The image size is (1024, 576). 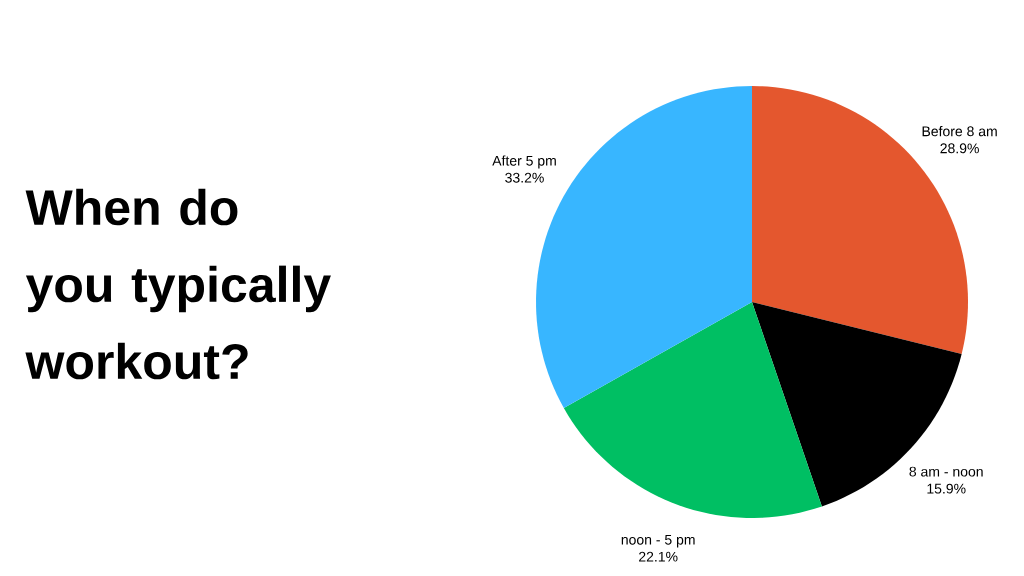 I want to click on data-label: 33.2%, so click(x=524, y=177).